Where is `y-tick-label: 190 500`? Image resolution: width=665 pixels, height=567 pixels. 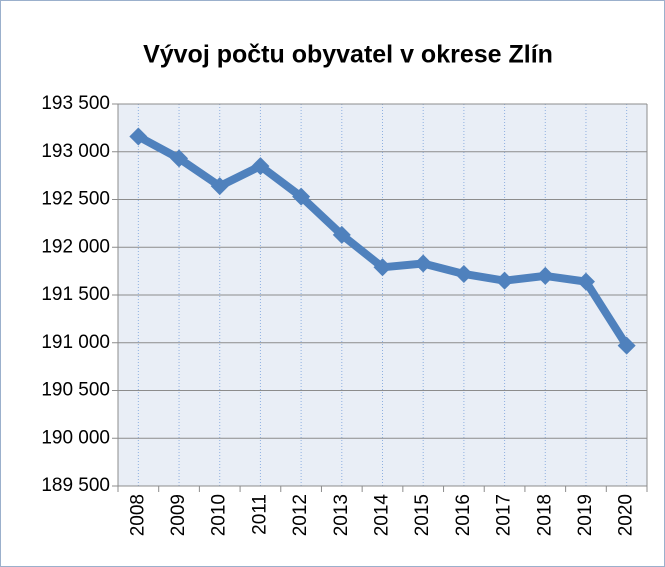
y-tick-label: 190 500 is located at coordinates (75, 390).